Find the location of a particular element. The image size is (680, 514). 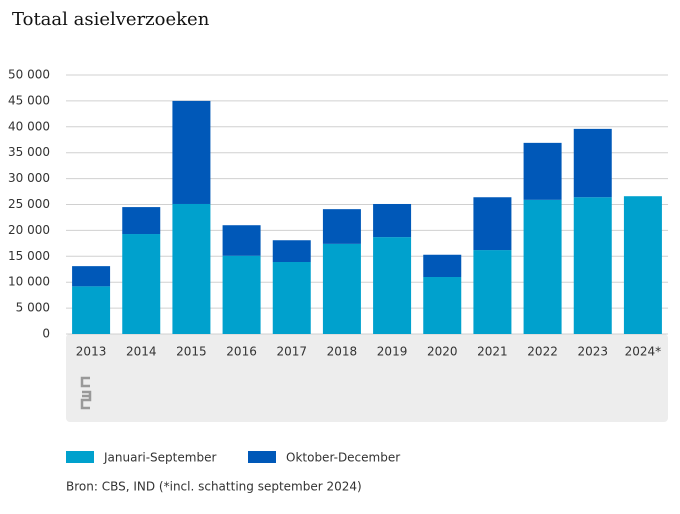

x-tick-label: 2017 is located at coordinates (291, 352).